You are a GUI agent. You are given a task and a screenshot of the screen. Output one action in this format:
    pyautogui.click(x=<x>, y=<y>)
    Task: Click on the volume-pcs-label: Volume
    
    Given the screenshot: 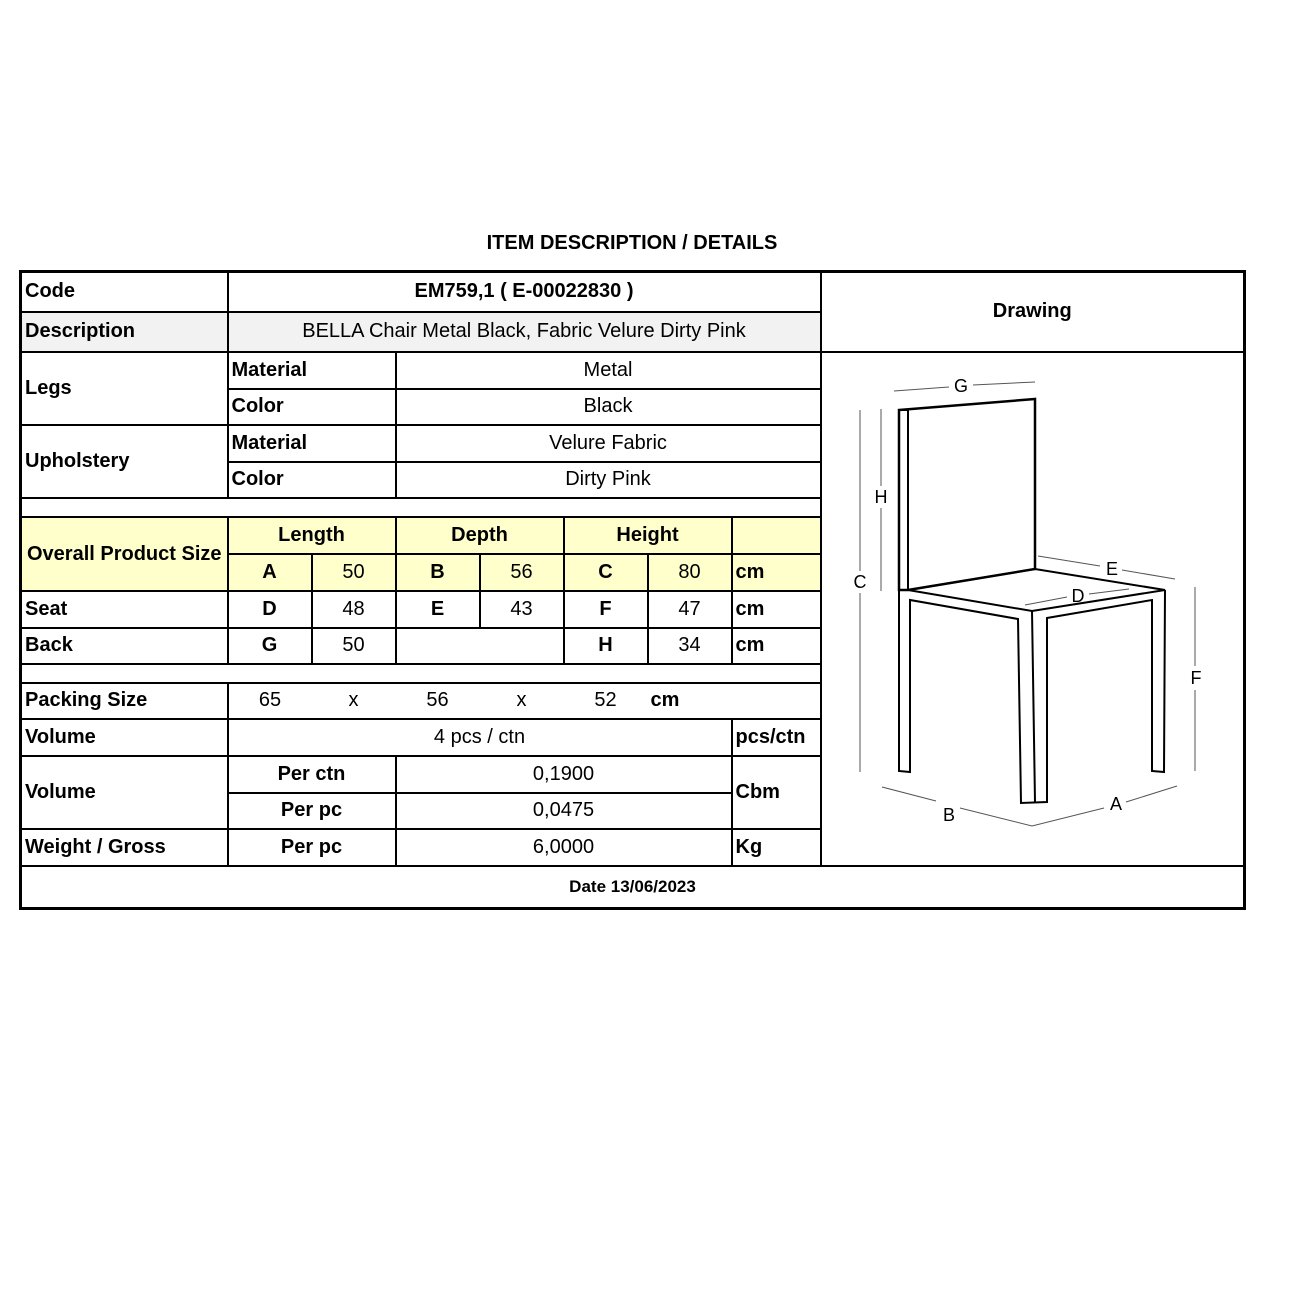 What is the action you would take?
    pyautogui.click(x=124, y=737)
    